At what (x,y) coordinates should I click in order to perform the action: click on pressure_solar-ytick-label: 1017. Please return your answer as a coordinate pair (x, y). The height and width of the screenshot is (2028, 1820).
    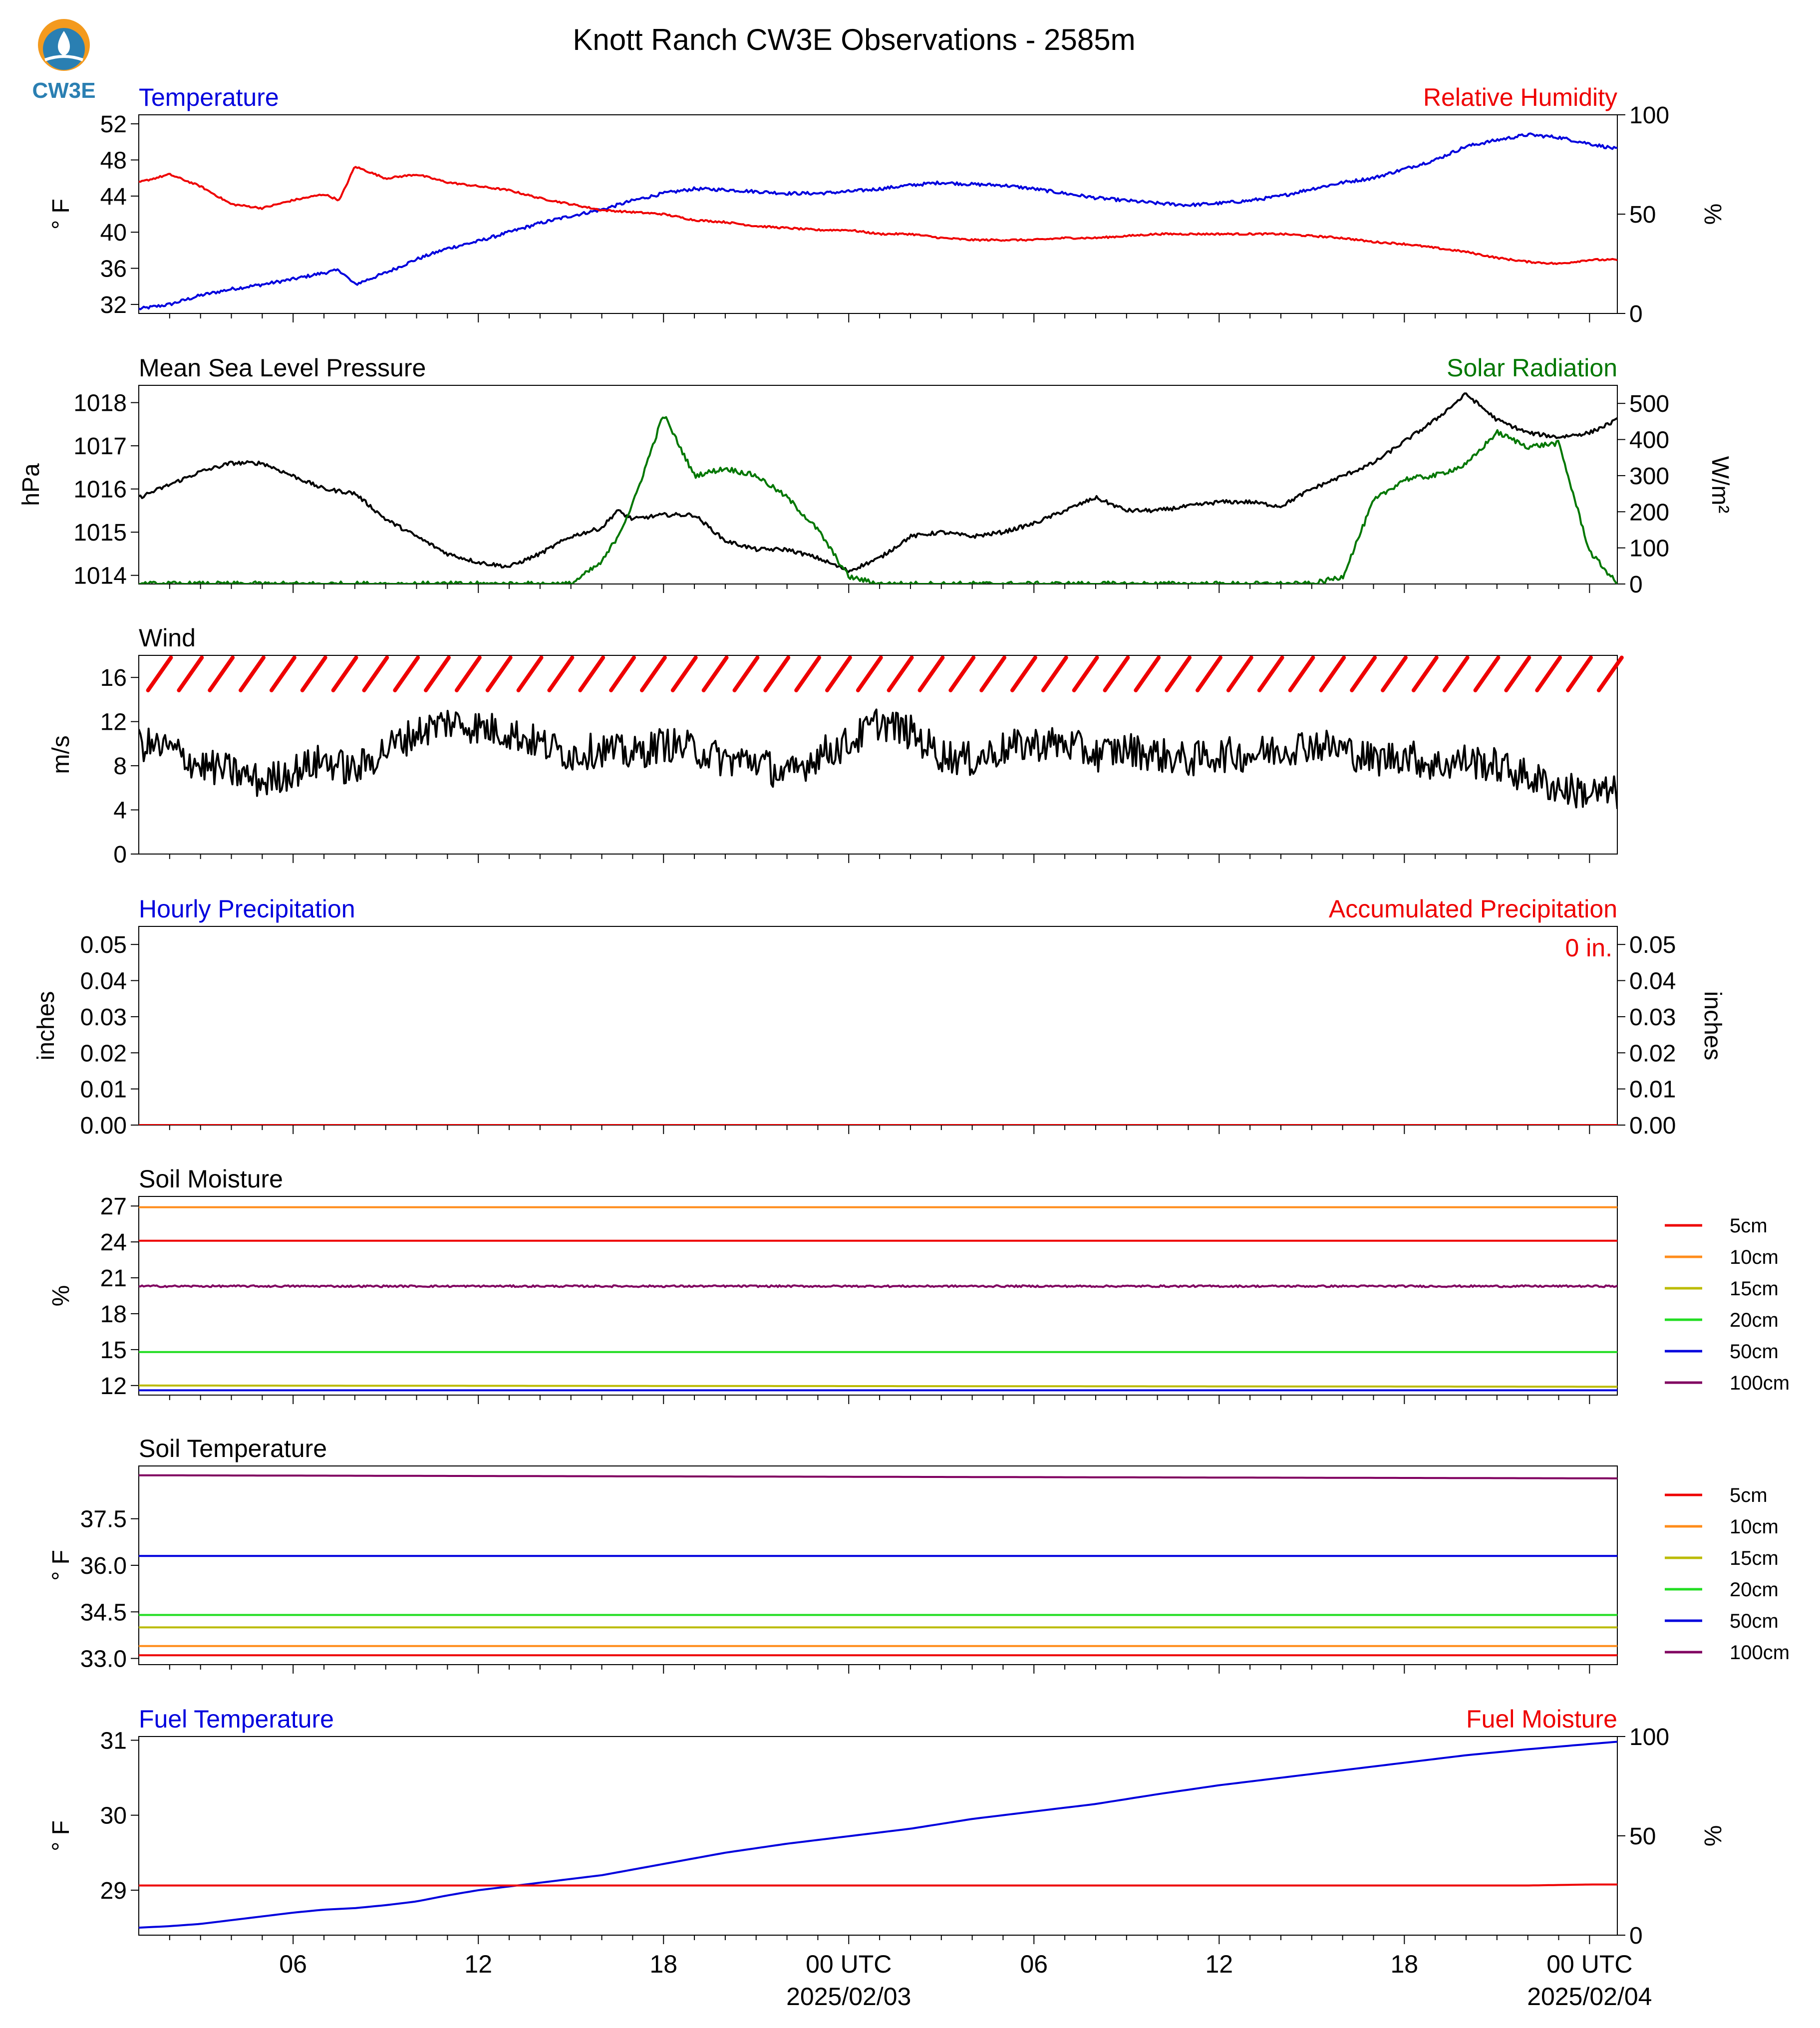
    Looking at the image, I should click on (100, 446).